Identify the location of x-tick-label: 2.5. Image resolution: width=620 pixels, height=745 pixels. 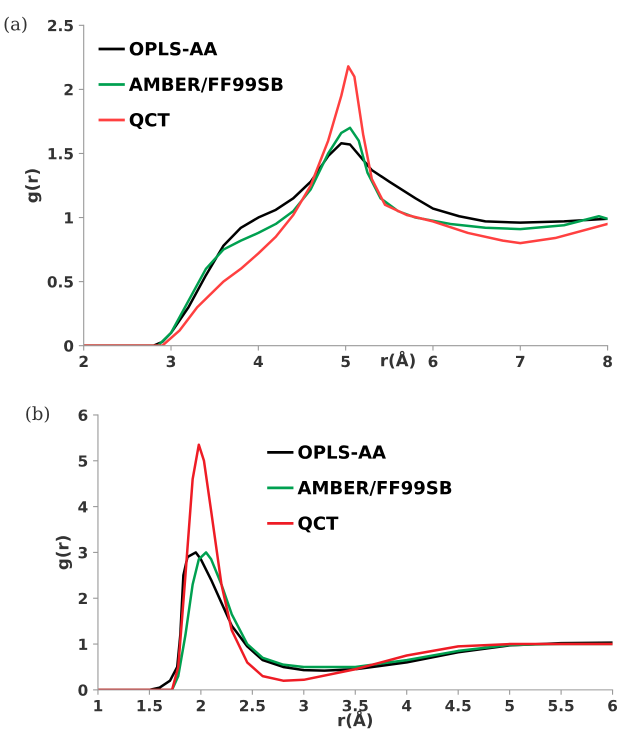
(252, 706).